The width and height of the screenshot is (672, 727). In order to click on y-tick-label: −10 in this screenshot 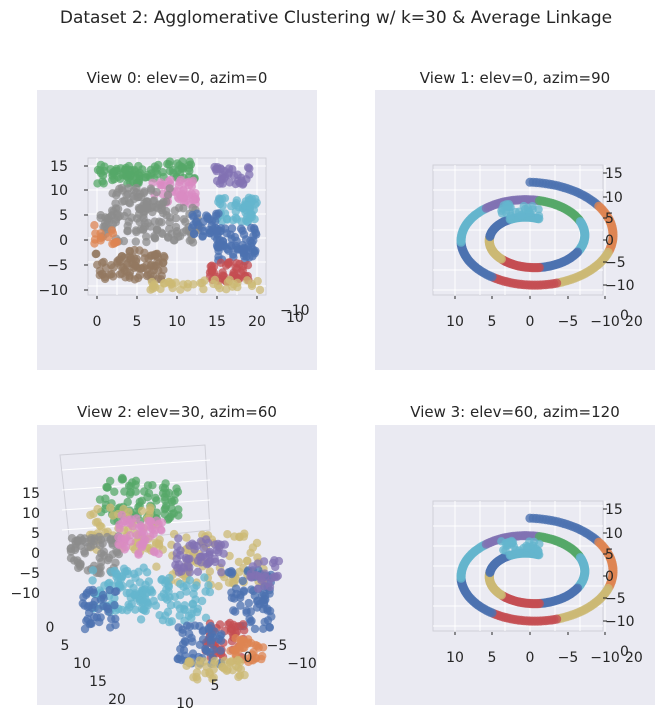, I will do `click(302, 664)`.